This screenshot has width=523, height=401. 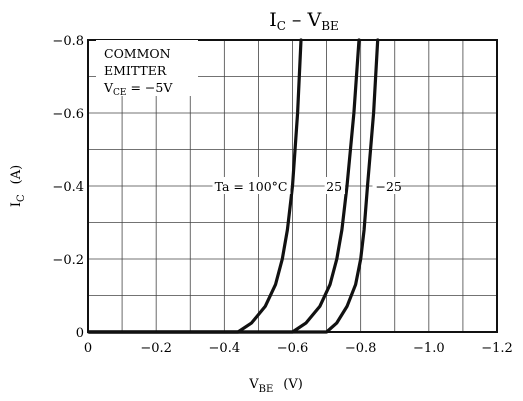 I want to click on annotation-line-2: EMITTER, so click(x=135, y=70).